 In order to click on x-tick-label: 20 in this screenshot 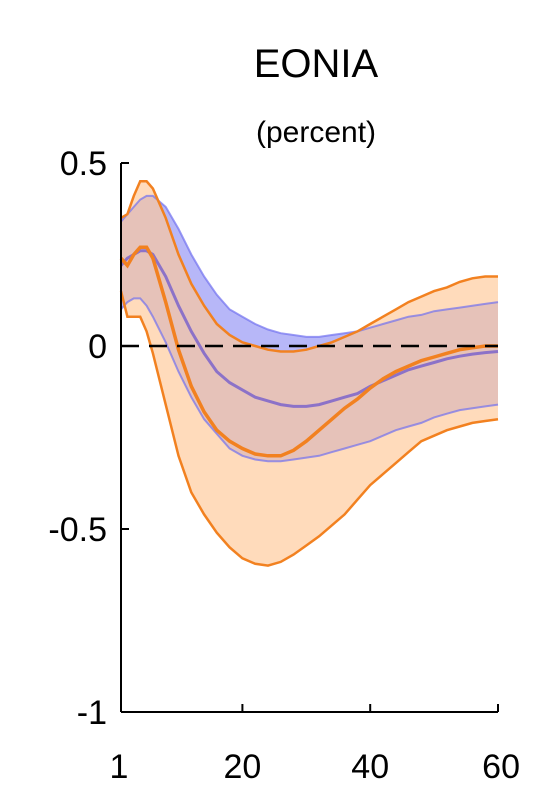, I will do `click(242, 767)`.